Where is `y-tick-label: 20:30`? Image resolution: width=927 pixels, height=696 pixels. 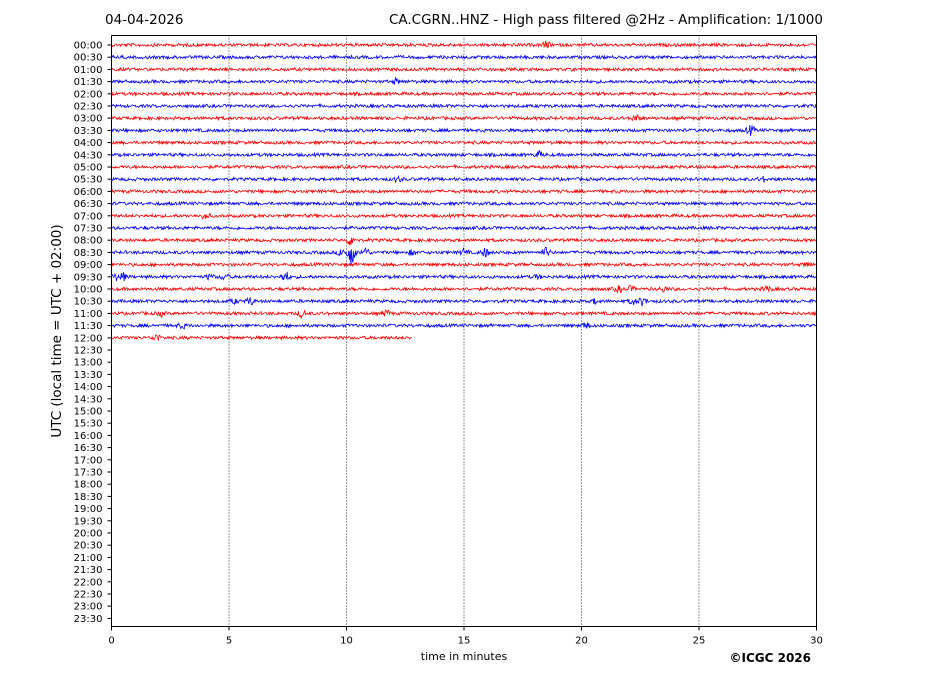 y-tick-label: 20:30 is located at coordinates (88, 546).